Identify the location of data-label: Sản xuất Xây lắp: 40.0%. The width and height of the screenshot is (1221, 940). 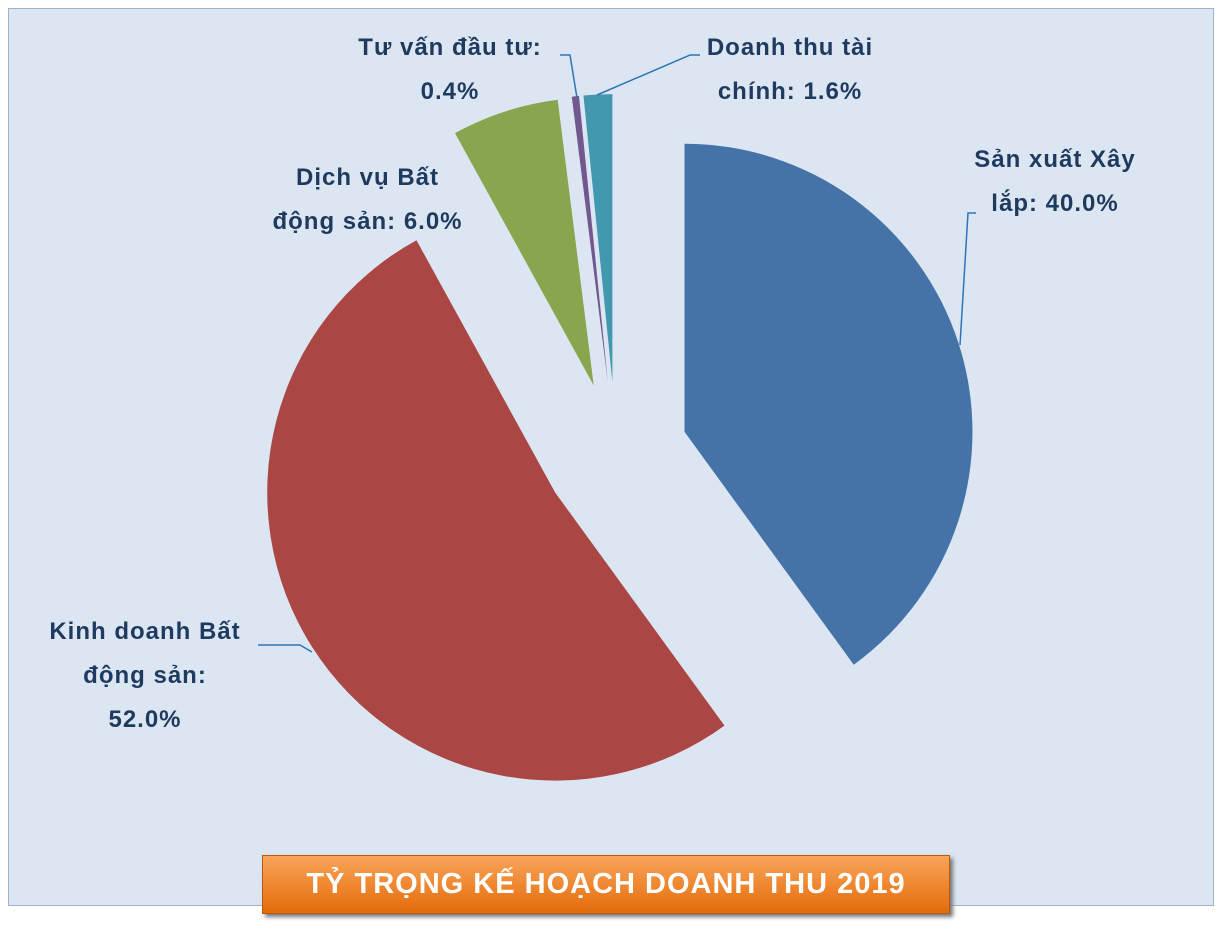
(1055, 182).